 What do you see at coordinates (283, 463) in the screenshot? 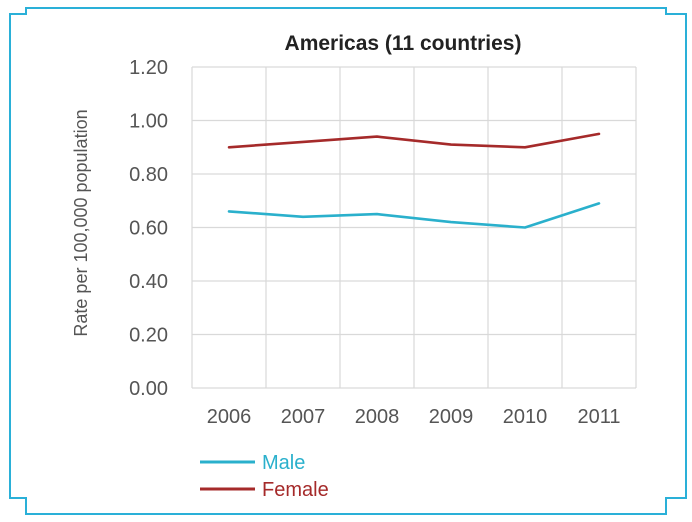
I see `legend-label: Male` at bounding box center [283, 463].